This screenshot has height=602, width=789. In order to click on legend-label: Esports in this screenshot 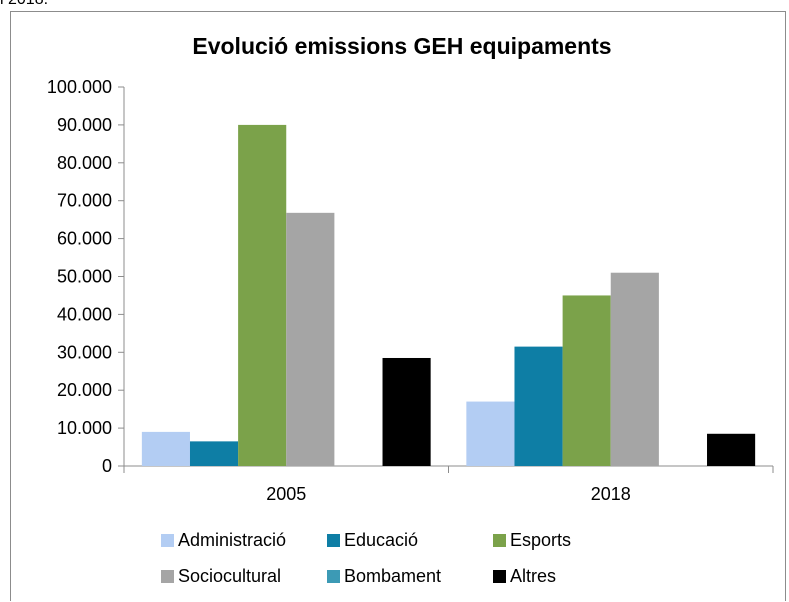, I will do `click(540, 540)`.